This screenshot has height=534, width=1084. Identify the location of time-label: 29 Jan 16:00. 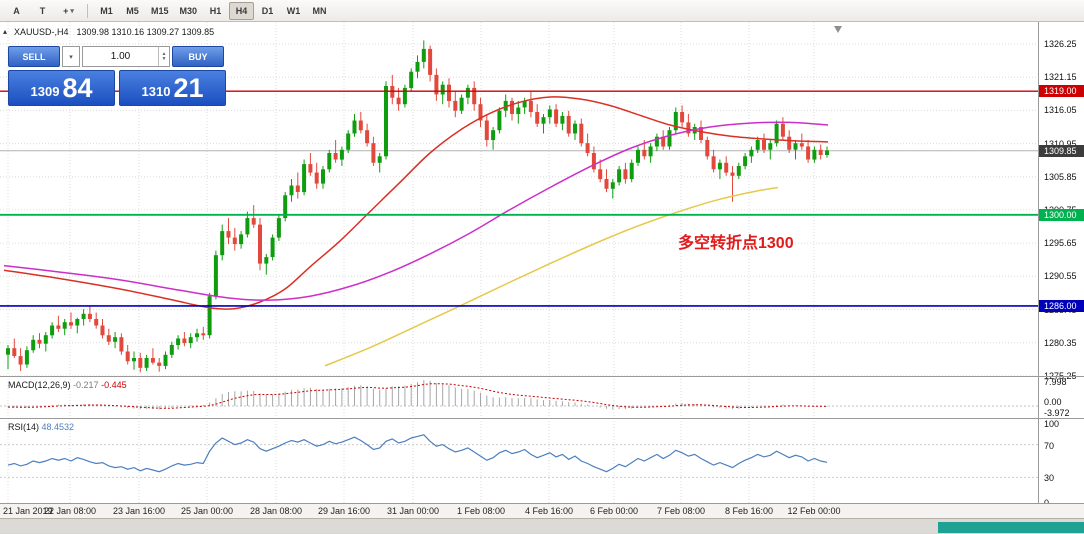
(344, 511).